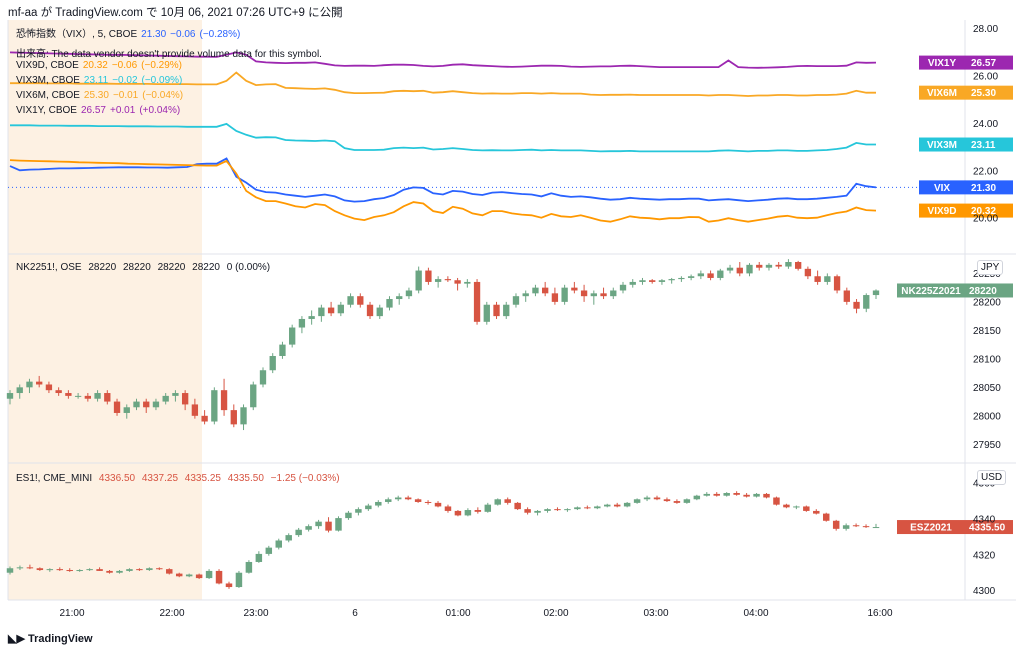 Image resolution: width=1024 pixels, height=653 pixels. I want to click on vix-legend-last: 26.57, so click(93, 110).